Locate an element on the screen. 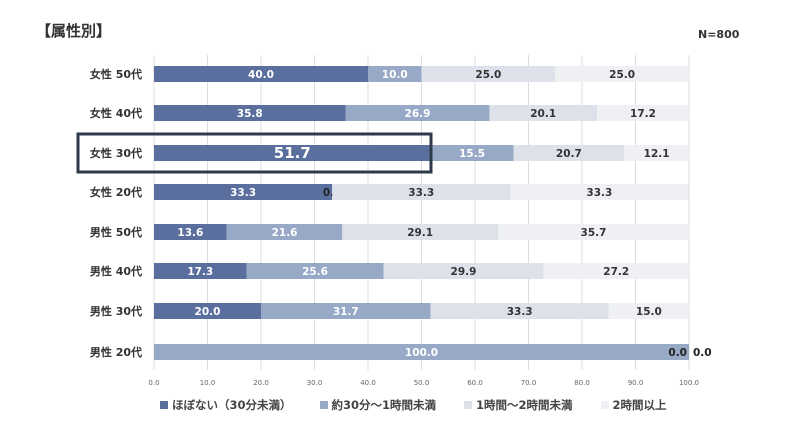 Image resolution: width=792 pixels, height=433 pixels. legend-label: 1時間～2時間未満 is located at coordinates (524, 405).